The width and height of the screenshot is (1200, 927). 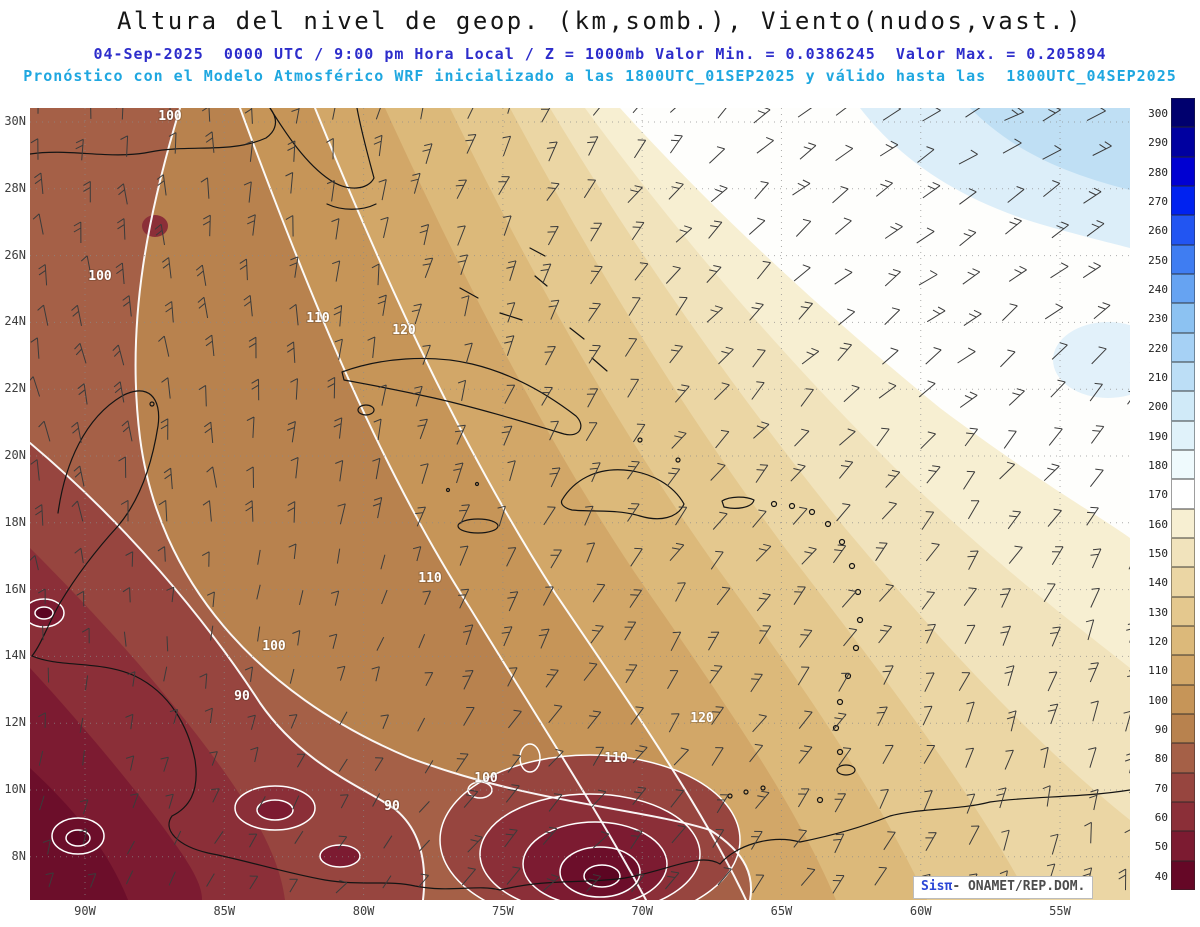 I want to click on lon-tick-65W: 65W, so click(x=781, y=911).